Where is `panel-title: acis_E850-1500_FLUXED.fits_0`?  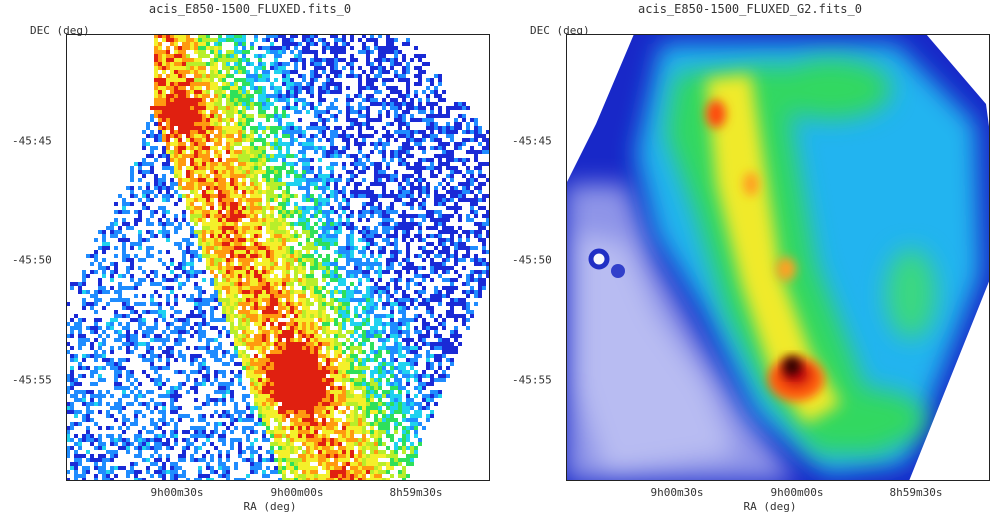
panel-title: acis_E850-1500_FLUXED.fits_0 is located at coordinates (250, 9).